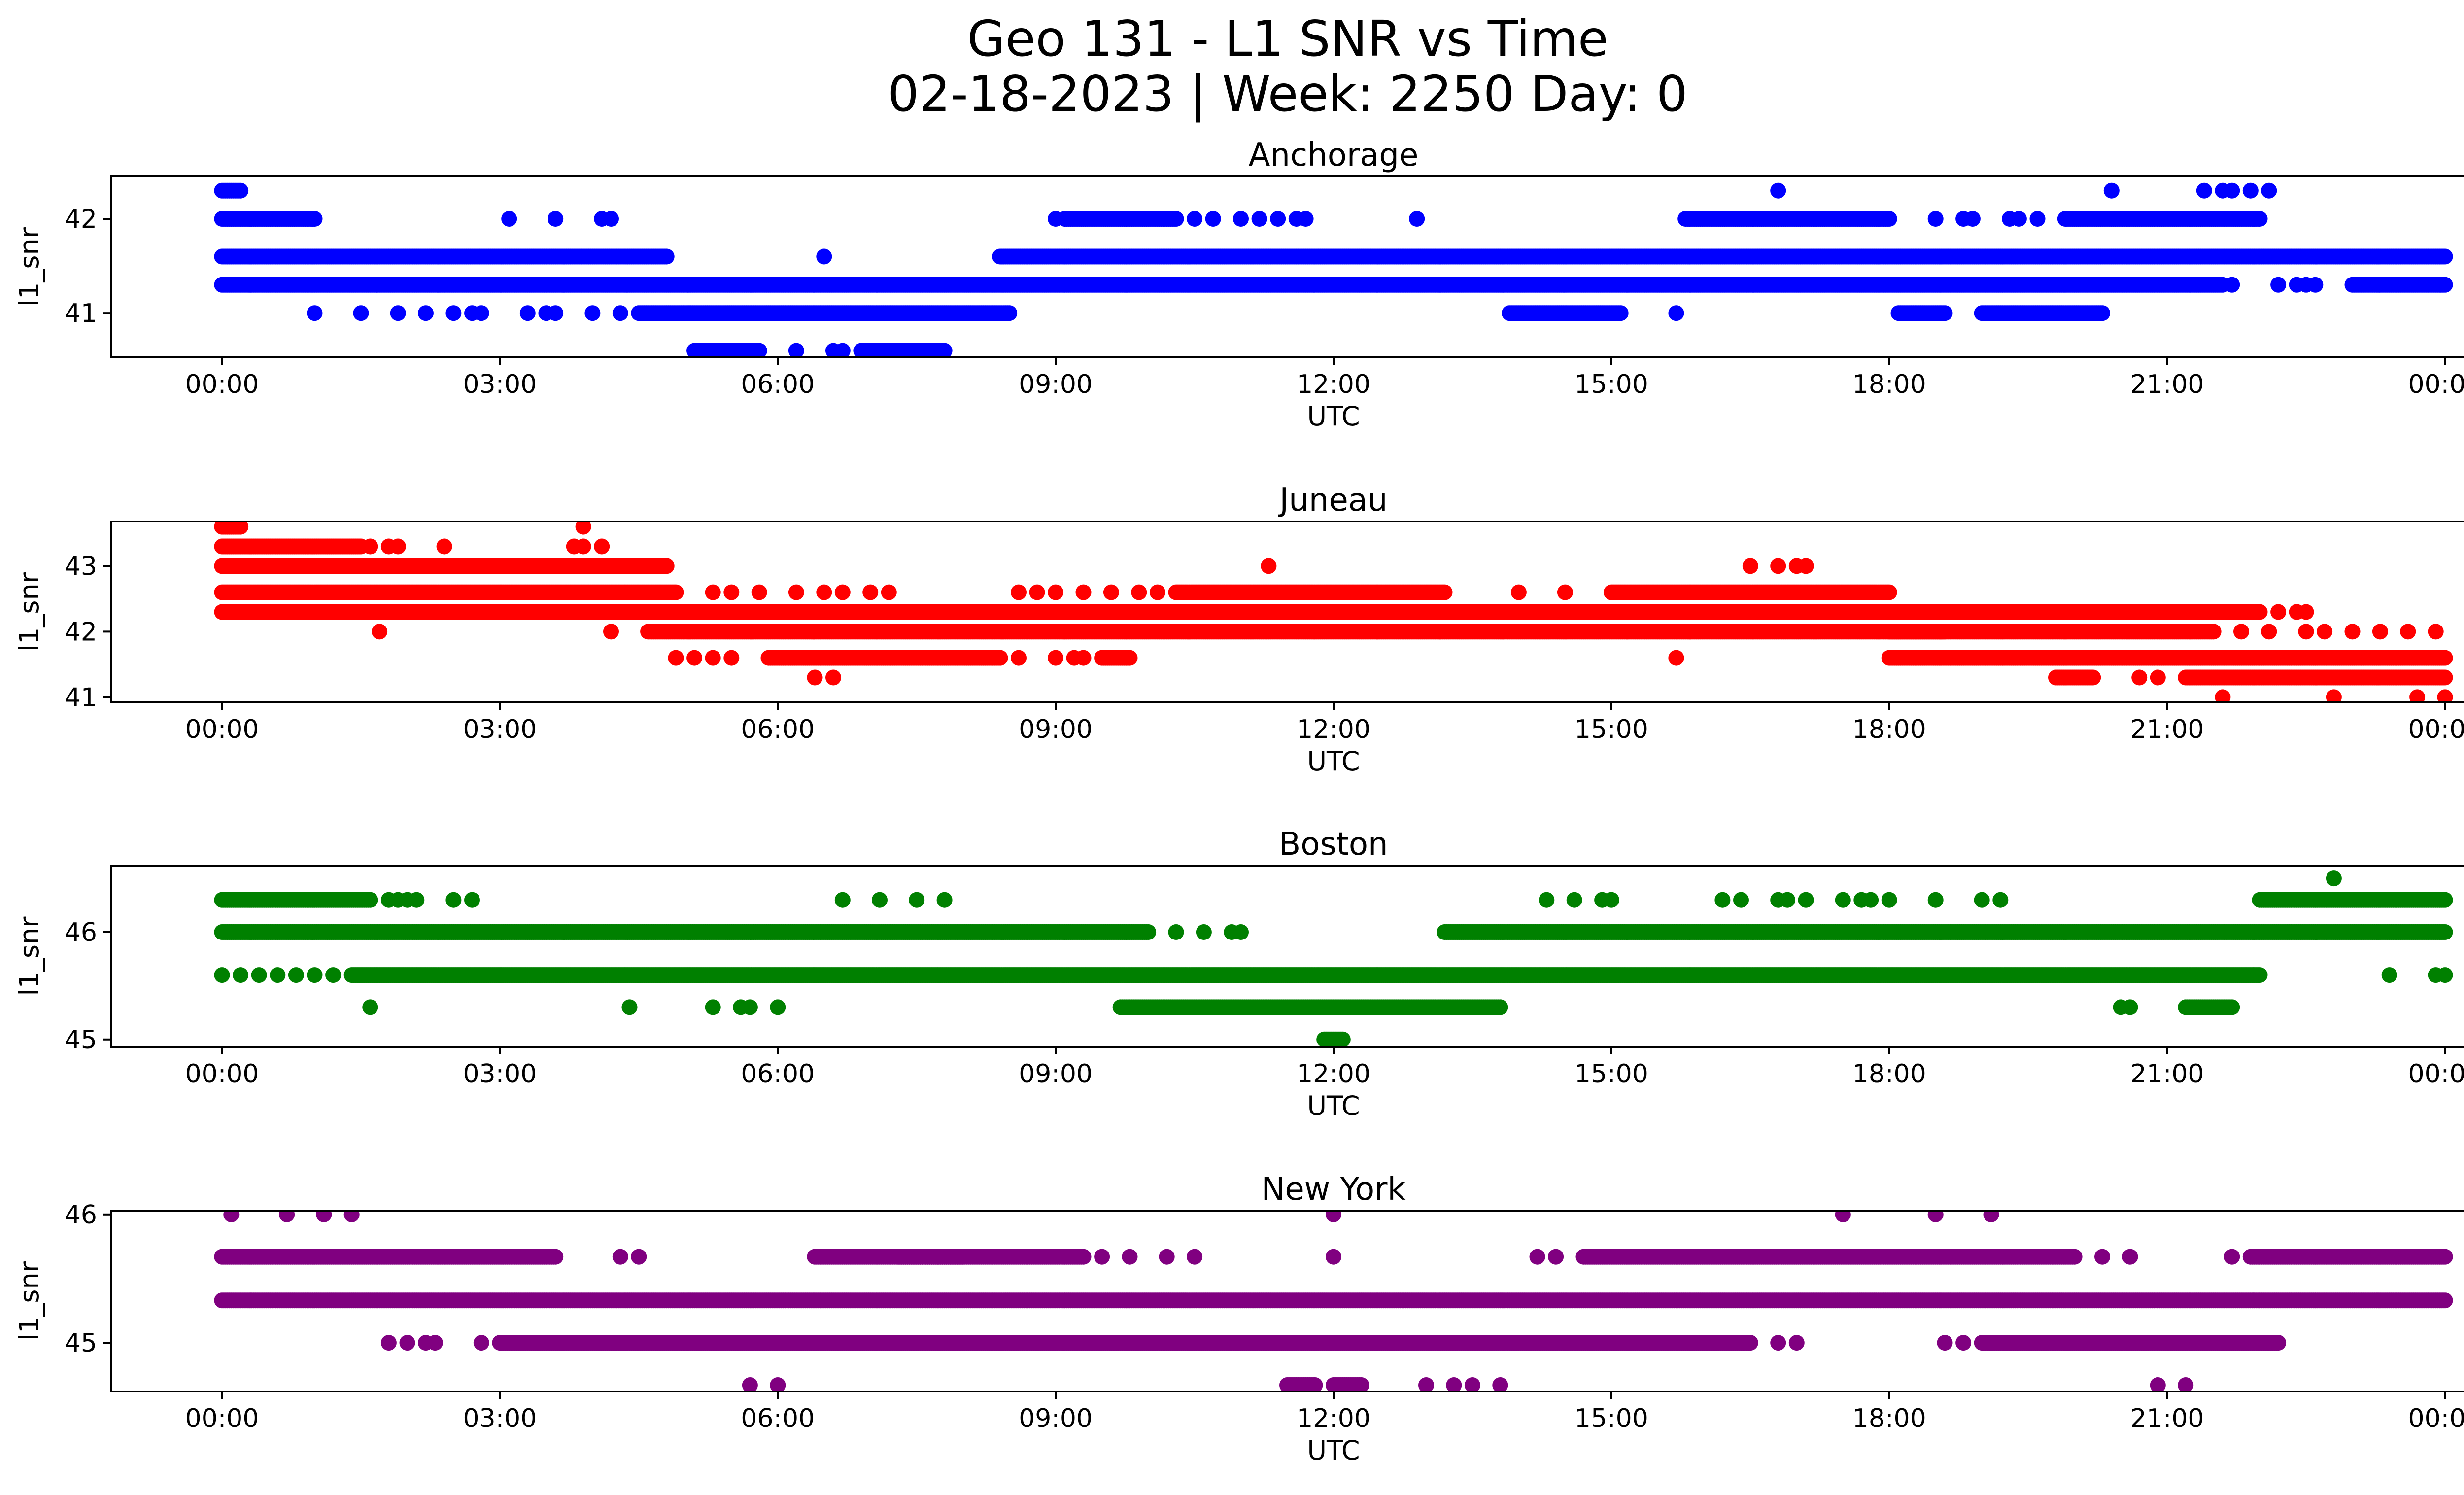 Image resolution: width=2464 pixels, height=1495 pixels. I want to click on x-tick-label: 15:00, so click(1611, 384).